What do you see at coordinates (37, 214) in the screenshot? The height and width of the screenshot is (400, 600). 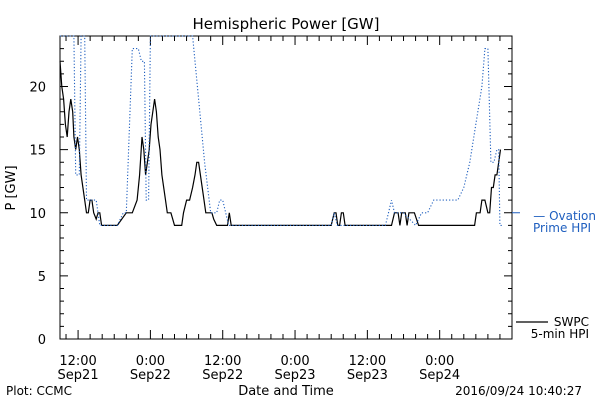 I see `y-tick-label: 10` at bounding box center [37, 214].